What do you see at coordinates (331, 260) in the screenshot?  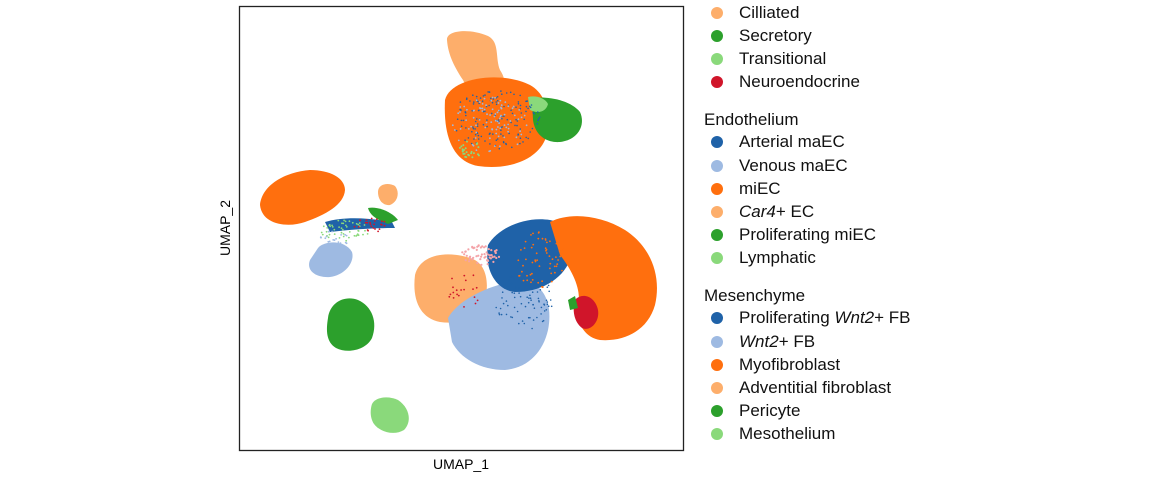 I see `cluster-venous-left` at bounding box center [331, 260].